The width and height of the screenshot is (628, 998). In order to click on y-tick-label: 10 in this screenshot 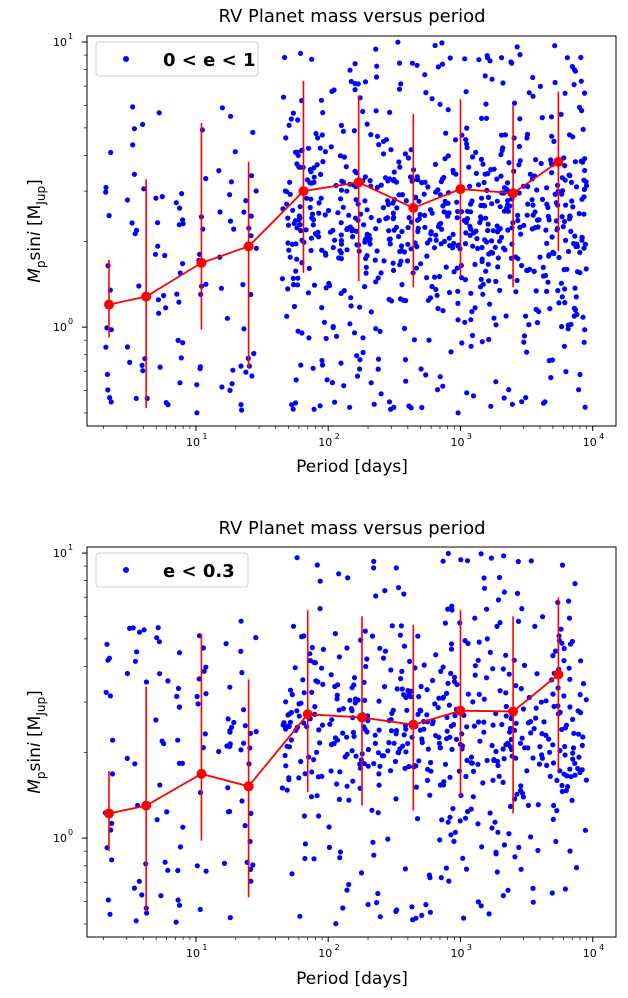, I will do `click(60, 327)`.